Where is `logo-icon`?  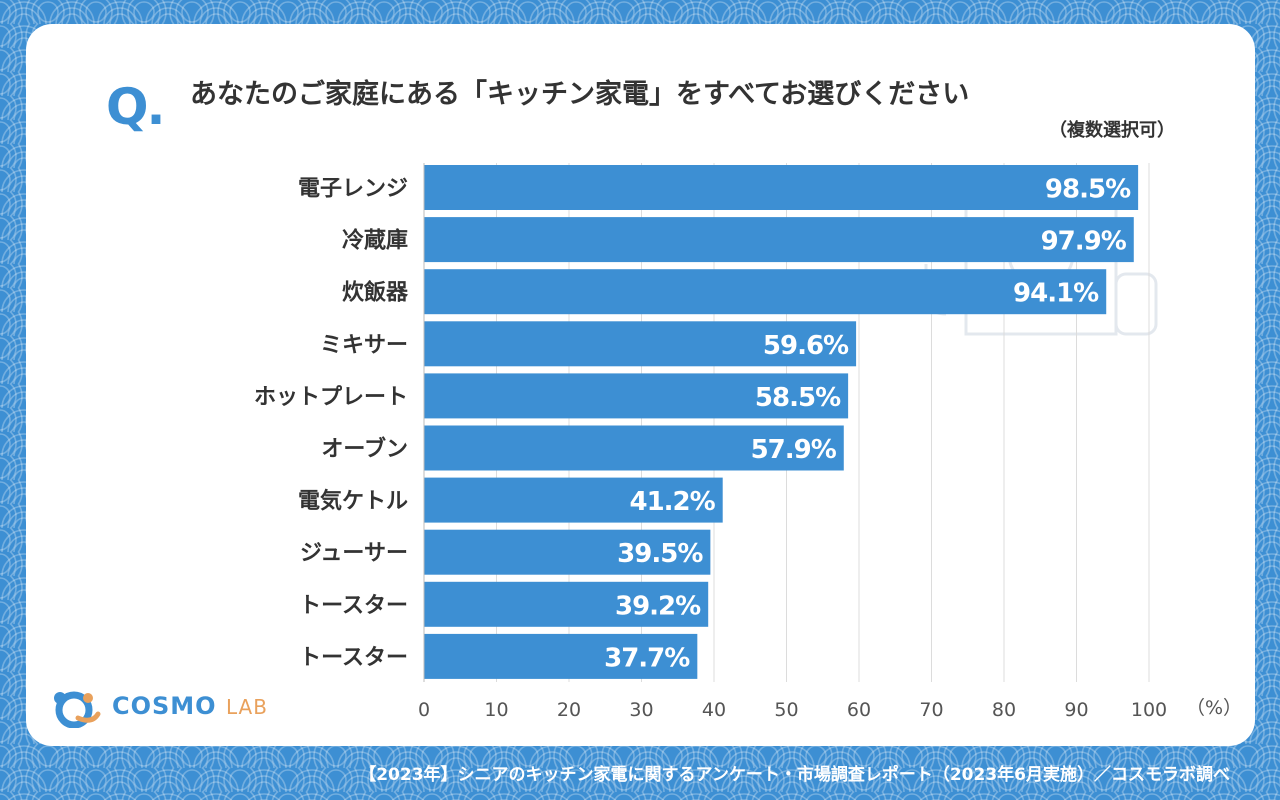
logo-icon is located at coordinates (77, 709).